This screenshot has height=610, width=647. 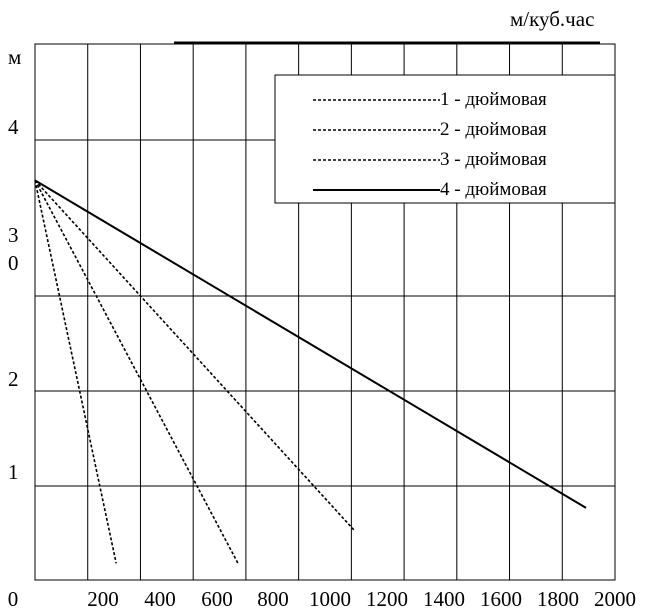 What do you see at coordinates (444, 598) in the screenshot?
I see `x-tick-label: 1400` at bounding box center [444, 598].